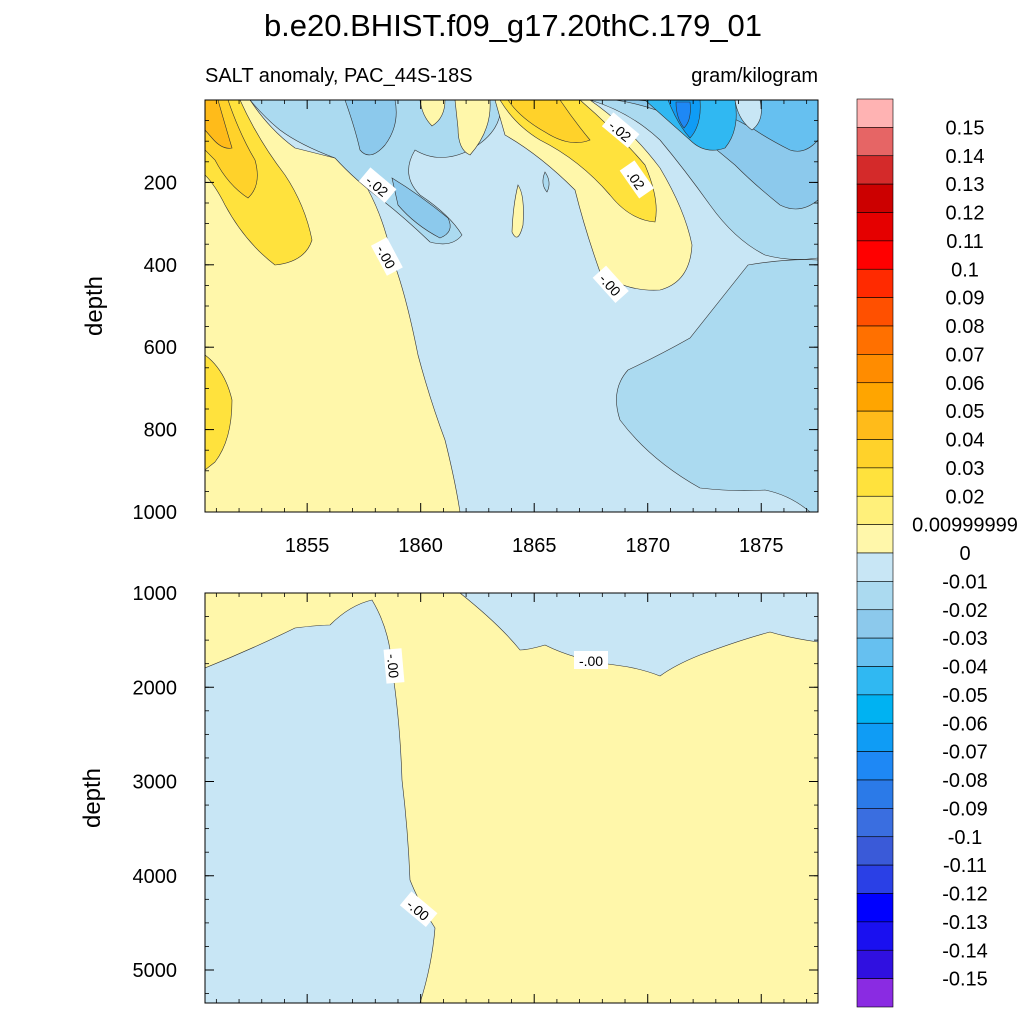 The width and height of the screenshot is (1024, 1024). I want to click on colorbar-label: 0.06, so click(965, 384).